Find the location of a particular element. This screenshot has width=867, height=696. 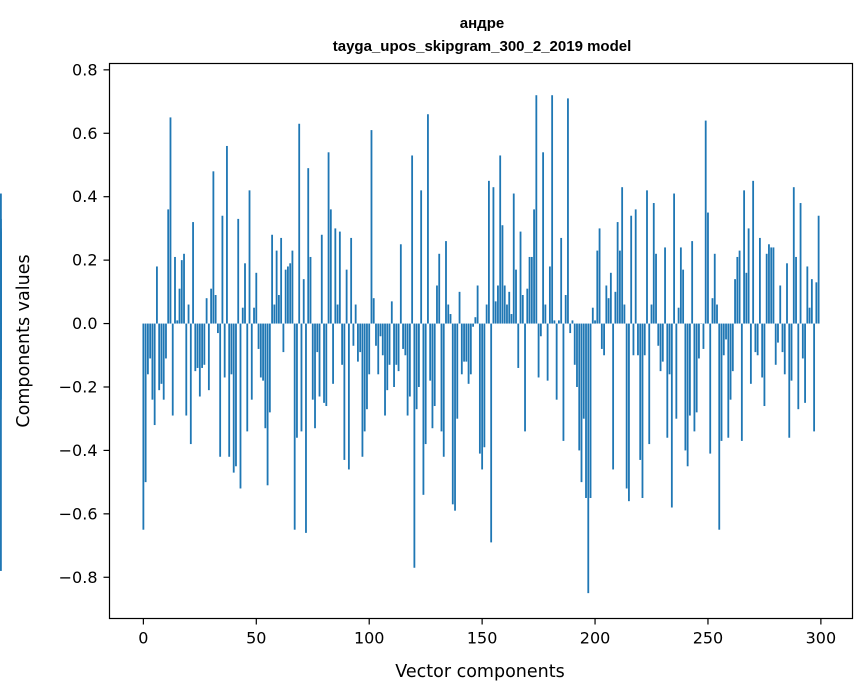

y-tick-label: 0.4 is located at coordinates (84, 196).